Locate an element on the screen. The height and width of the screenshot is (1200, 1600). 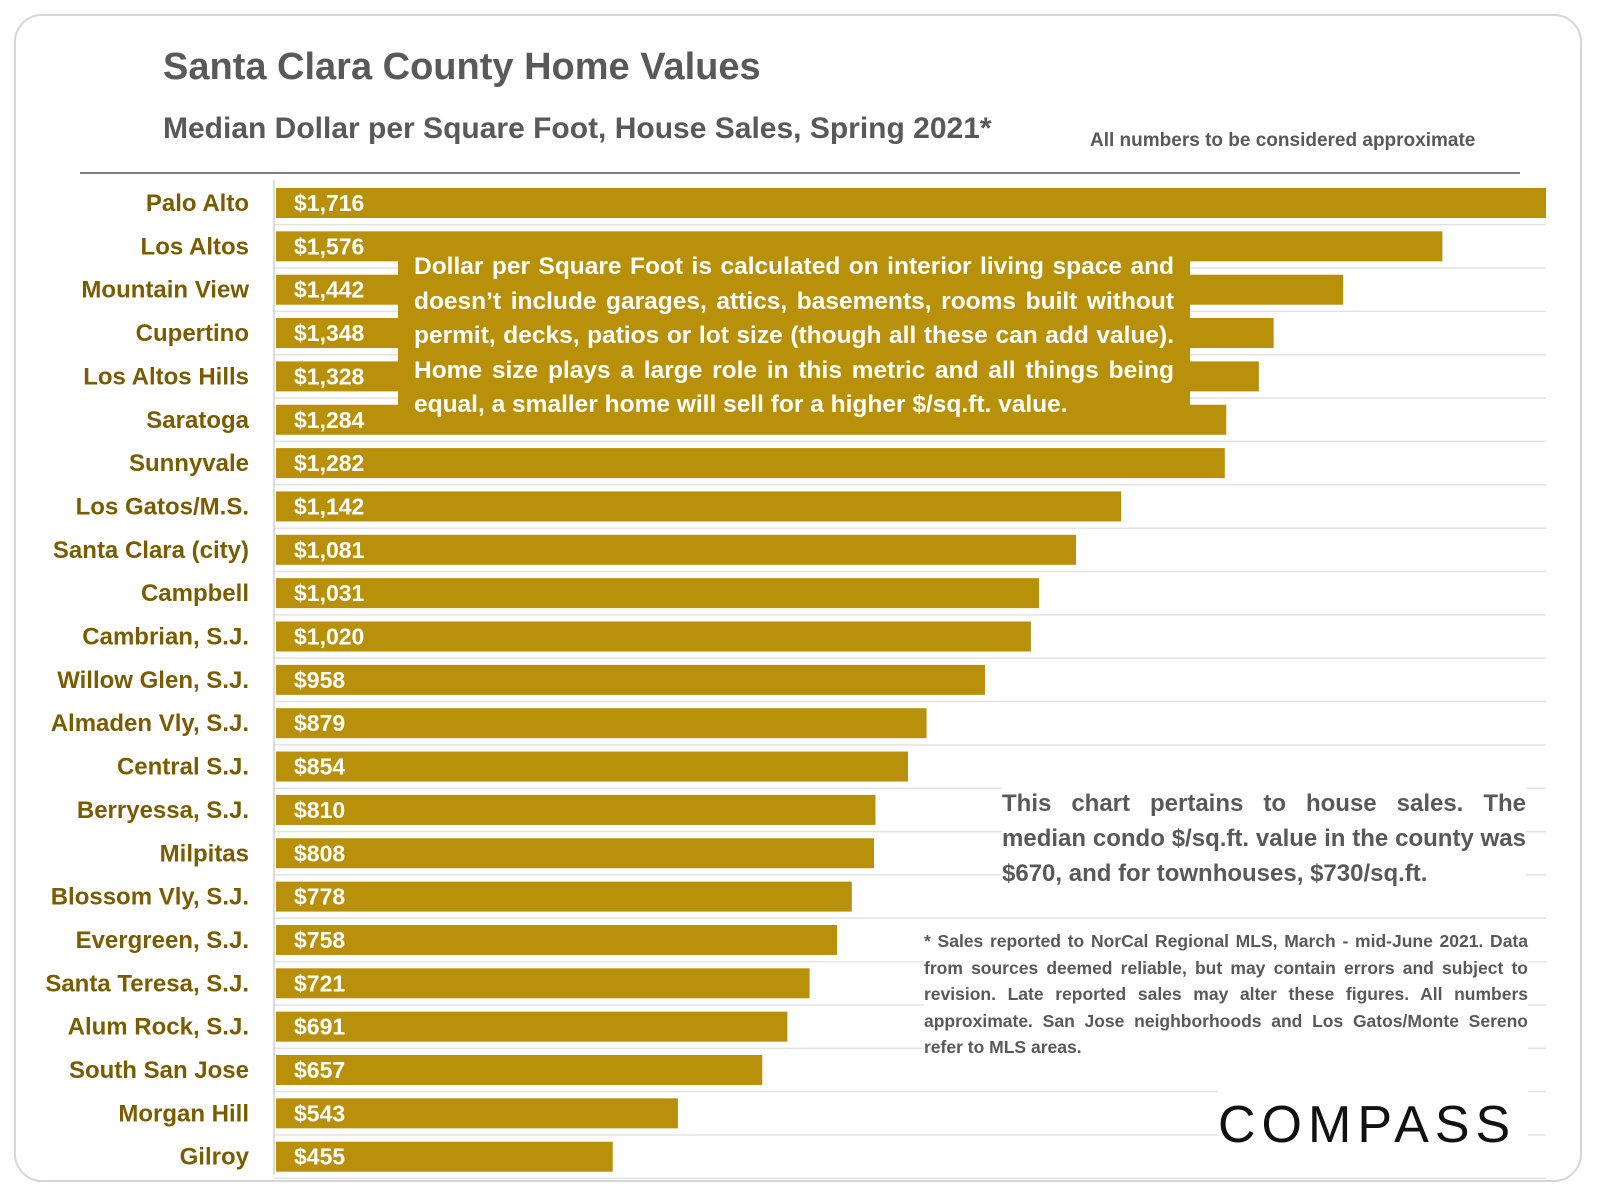
category-label: Saratoga is located at coordinates (197, 420).